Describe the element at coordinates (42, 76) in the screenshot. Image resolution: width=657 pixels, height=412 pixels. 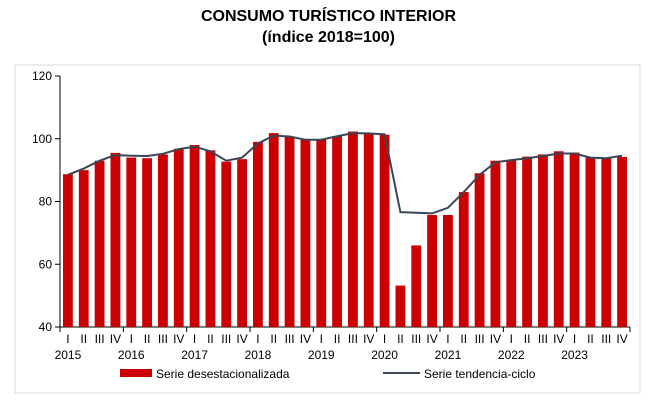
I see `y-tick-label: 120` at that location.